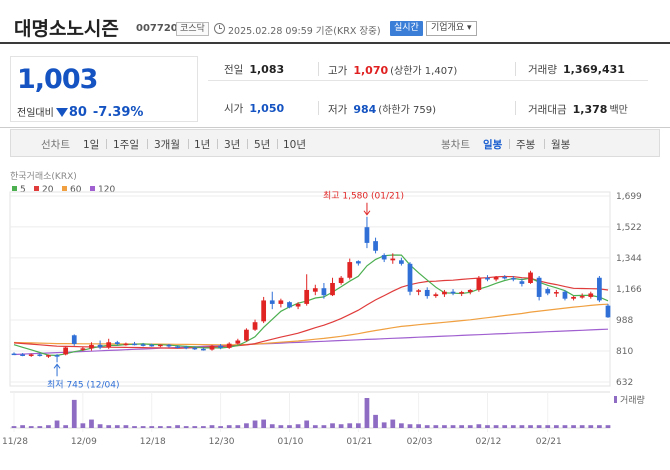 The width and height of the screenshot is (670, 470). Describe the element at coordinates (23, 190) in the screenshot. I see `legend-label-5: 5` at that location.